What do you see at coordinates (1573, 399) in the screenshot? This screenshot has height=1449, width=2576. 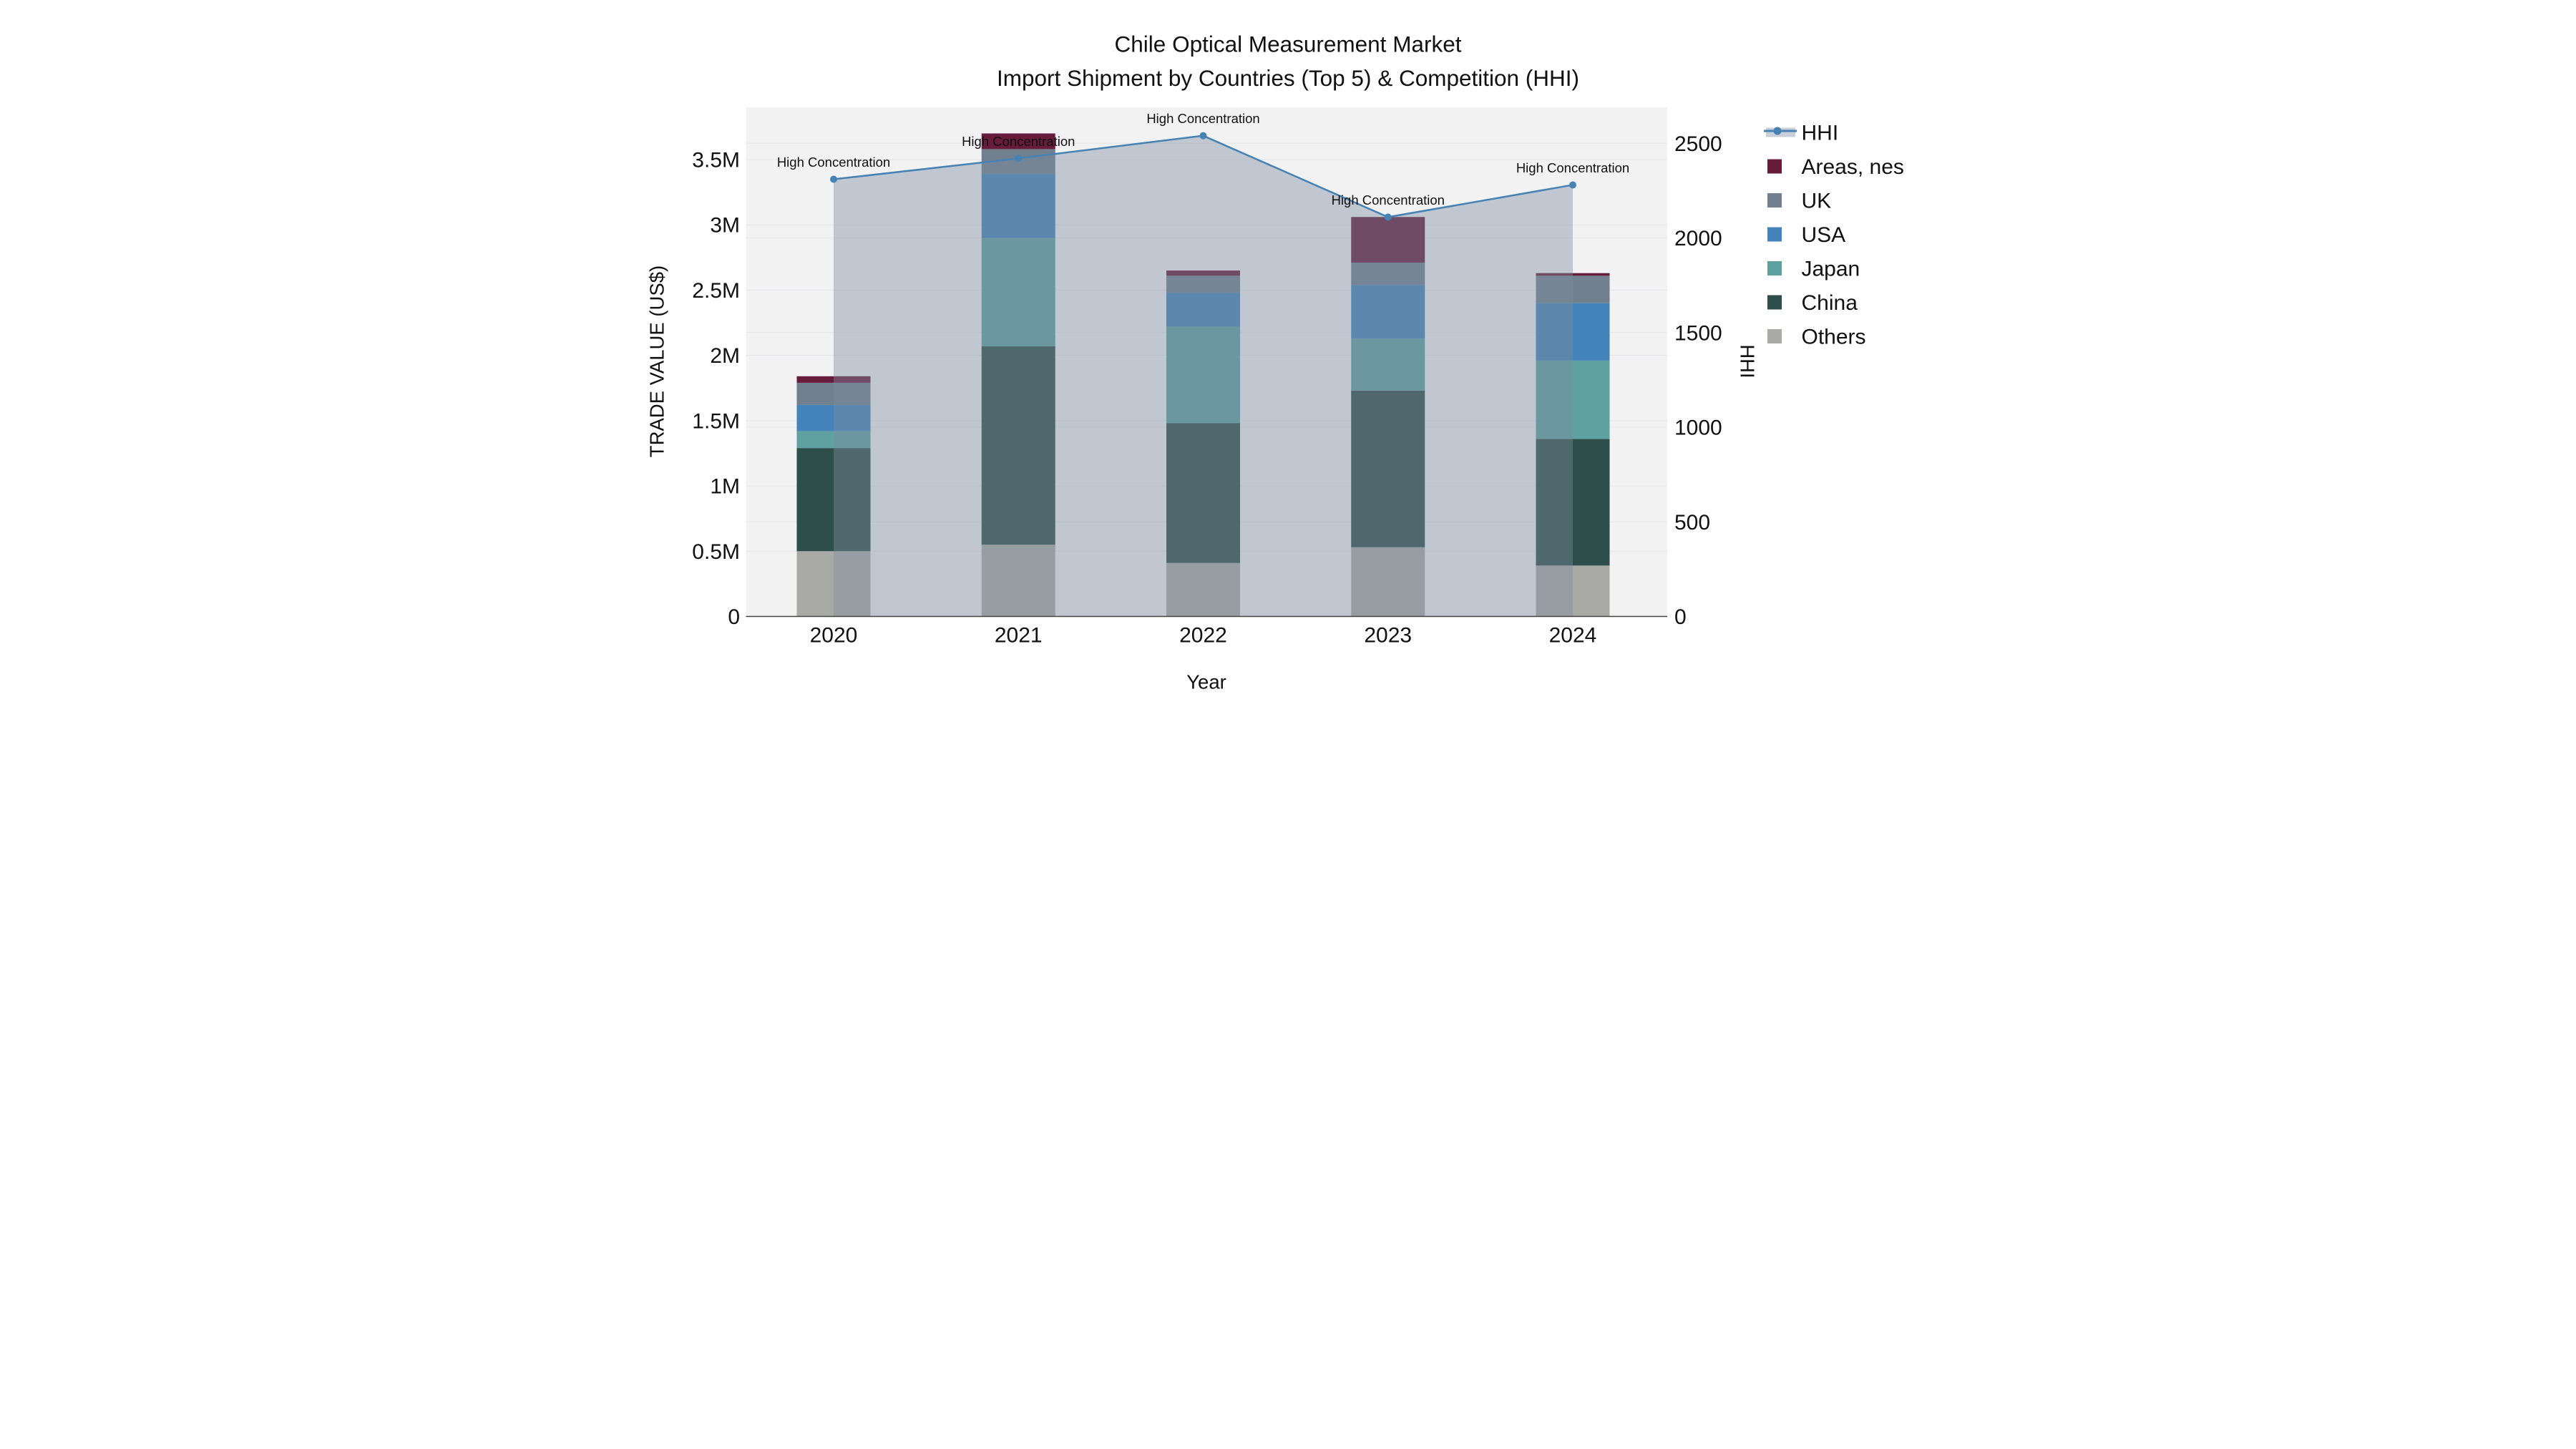 I see `bar-segment-japan-2024` at bounding box center [1573, 399].